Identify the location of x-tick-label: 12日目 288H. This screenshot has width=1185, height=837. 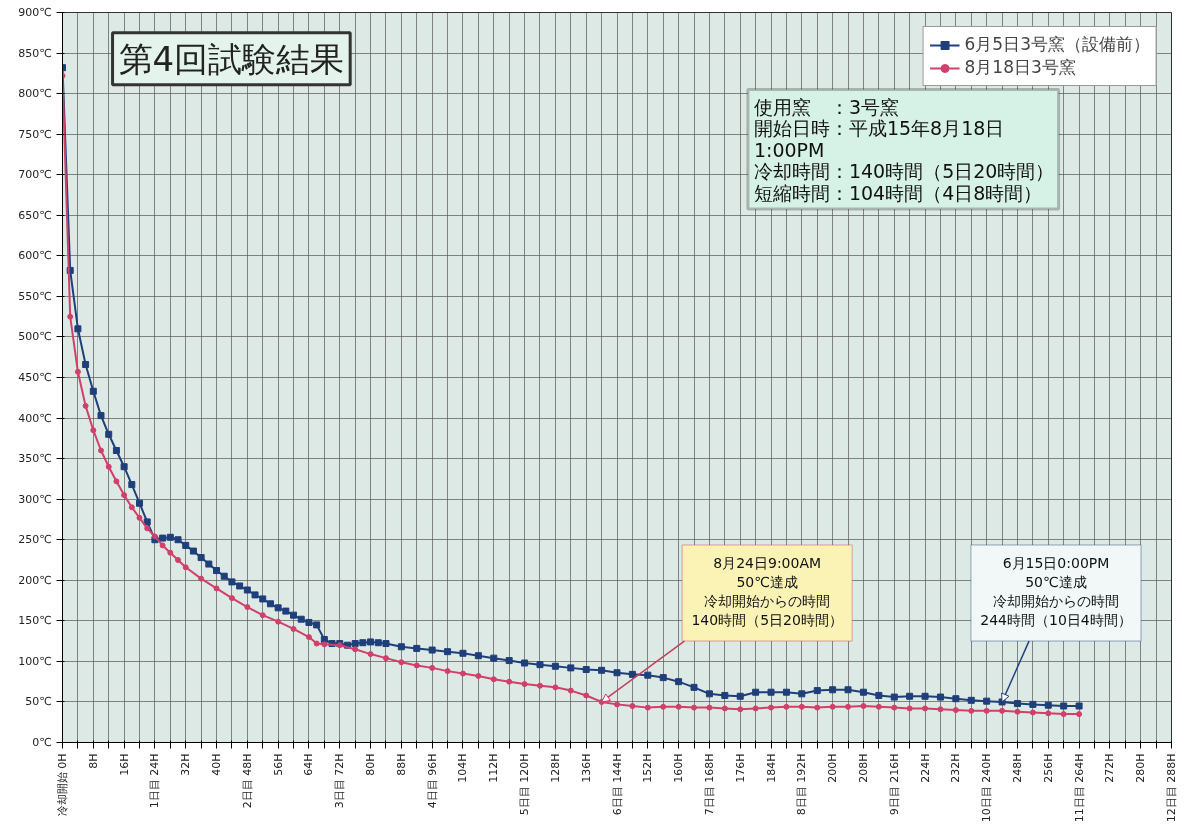
(1171, 788).